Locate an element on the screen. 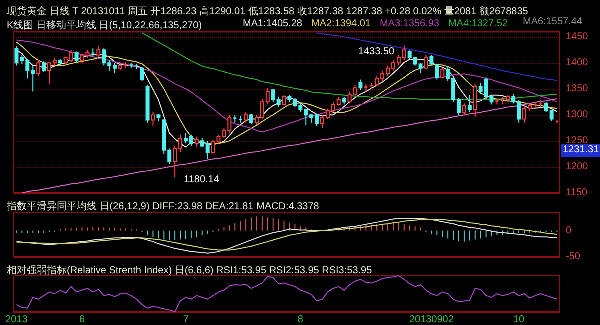  y-tick-label: 1250 is located at coordinates (577, 141).